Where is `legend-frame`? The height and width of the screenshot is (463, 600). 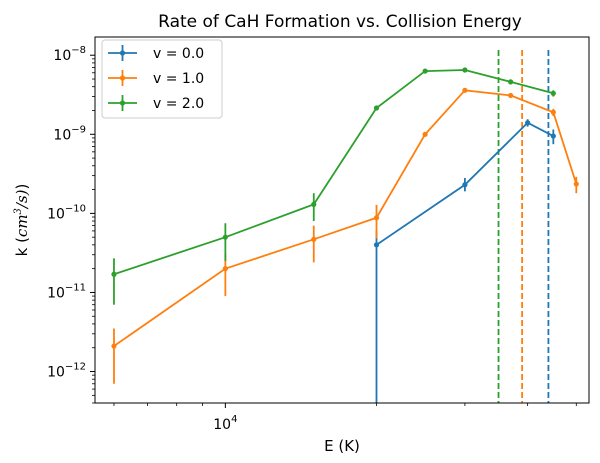
legend-frame is located at coordinates (162, 79).